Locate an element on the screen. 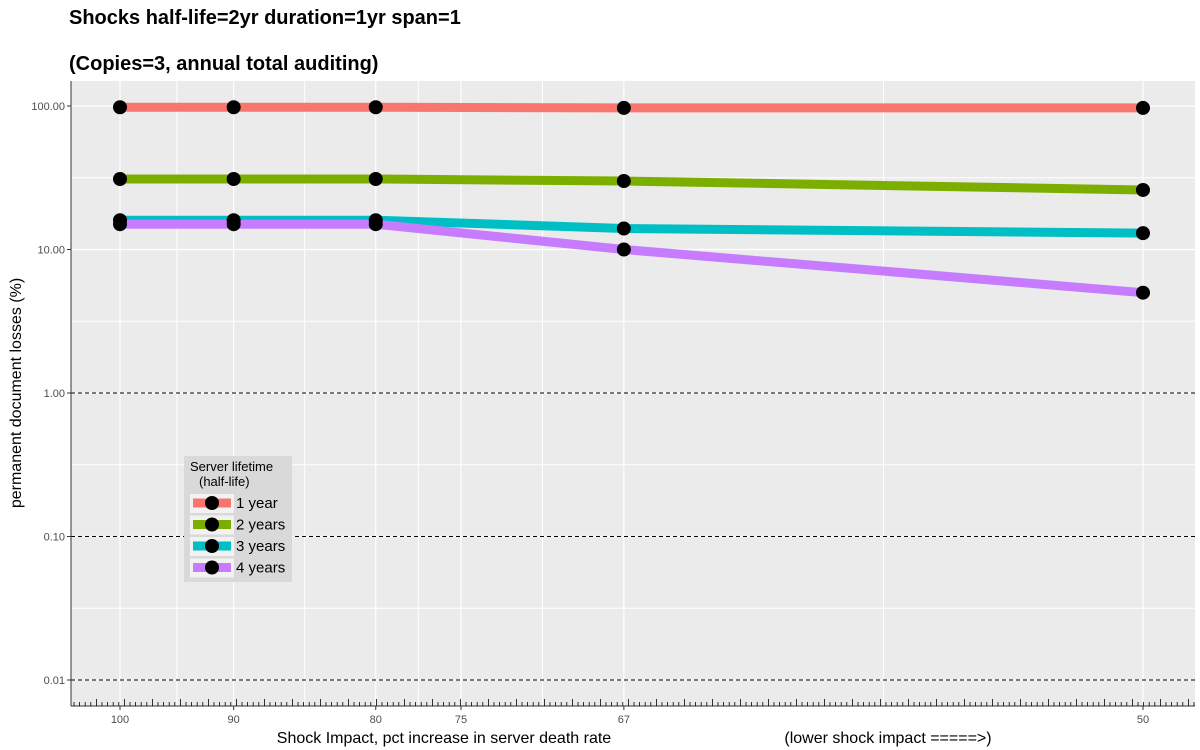 The height and width of the screenshot is (750, 1200). legend-item: 2 years is located at coordinates (237, 525).